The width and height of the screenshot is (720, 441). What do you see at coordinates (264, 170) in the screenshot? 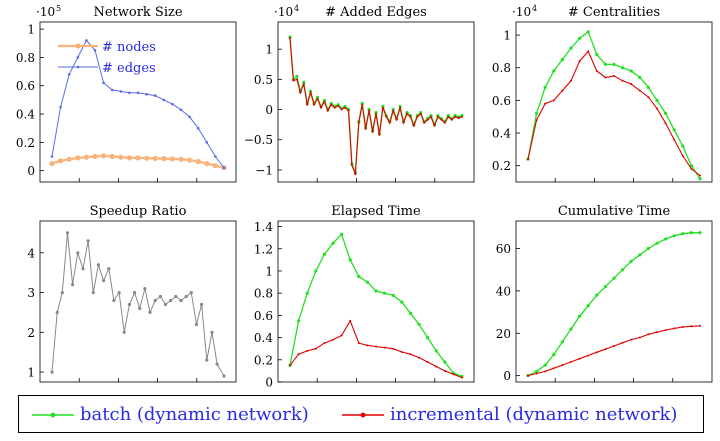
I see `y-tick-label: −1` at bounding box center [264, 170].